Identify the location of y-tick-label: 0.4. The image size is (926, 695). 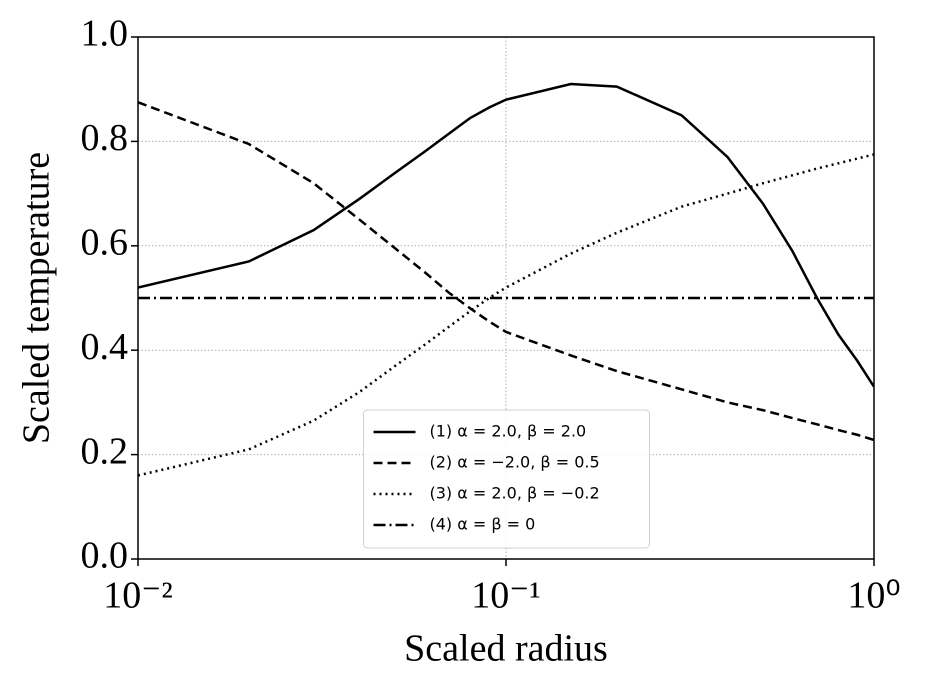
(105, 347).